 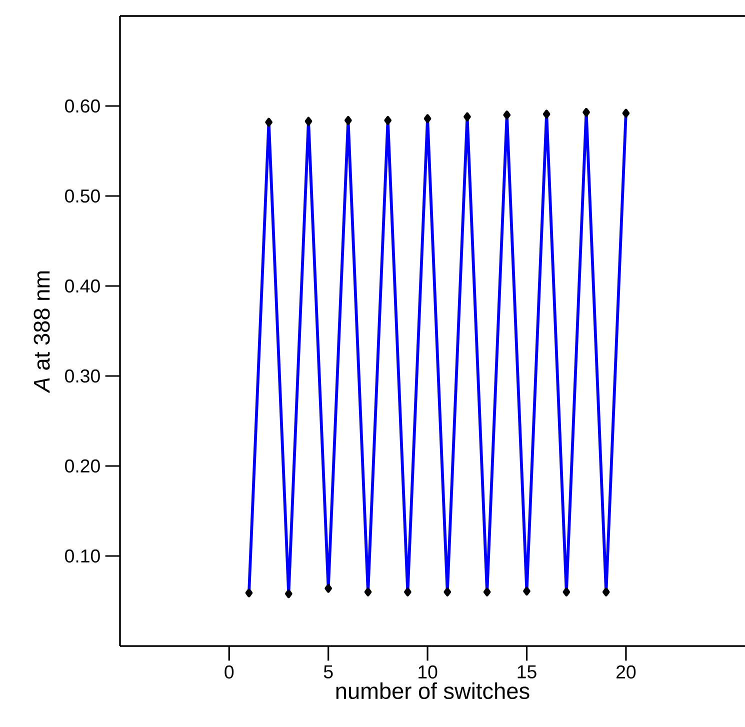 What do you see at coordinates (82, 196) in the screenshot?
I see `y-tick-label: 0.50` at bounding box center [82, 196].